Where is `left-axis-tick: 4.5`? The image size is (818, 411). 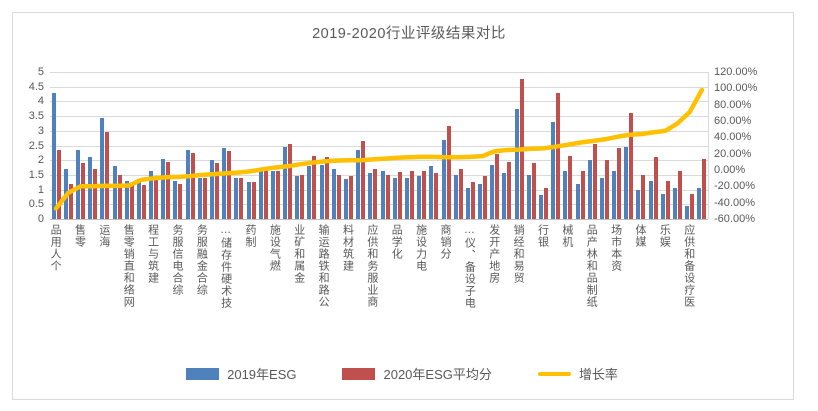 left-axis-tick: 4.5 is located at coordinates (36, 86).